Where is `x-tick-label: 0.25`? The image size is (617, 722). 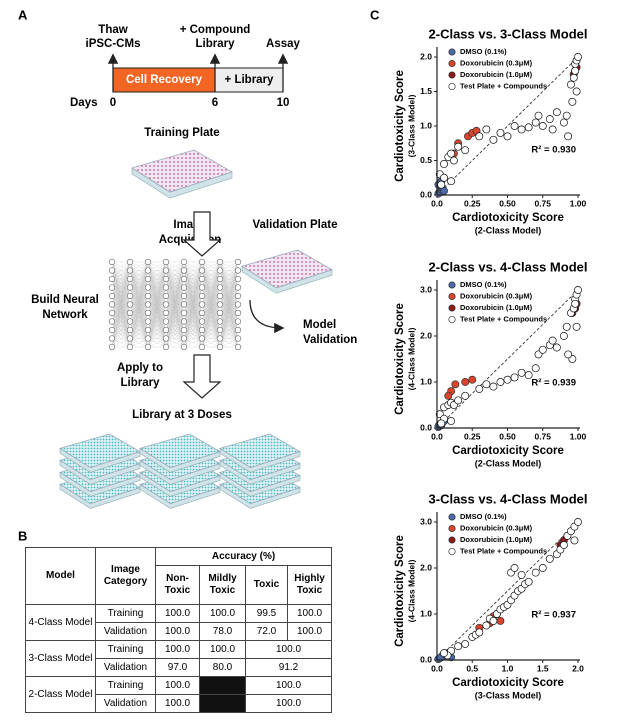 x-tick-label: 0.25 is located at coordinates (472, 203).